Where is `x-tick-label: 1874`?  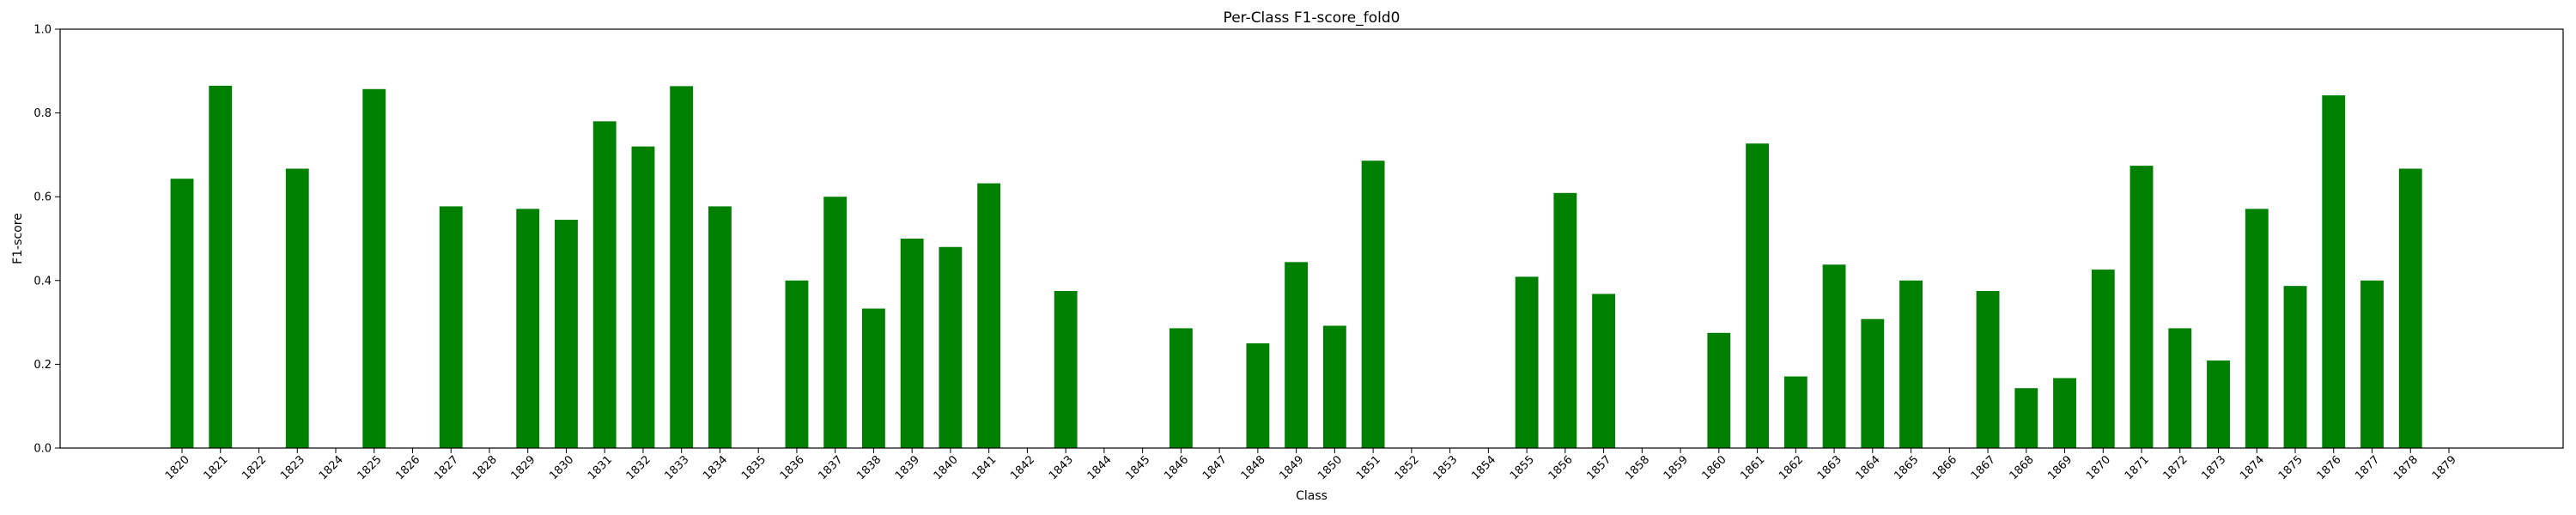
x-tick-label: 1874 is located at coordinates (2252, 467).